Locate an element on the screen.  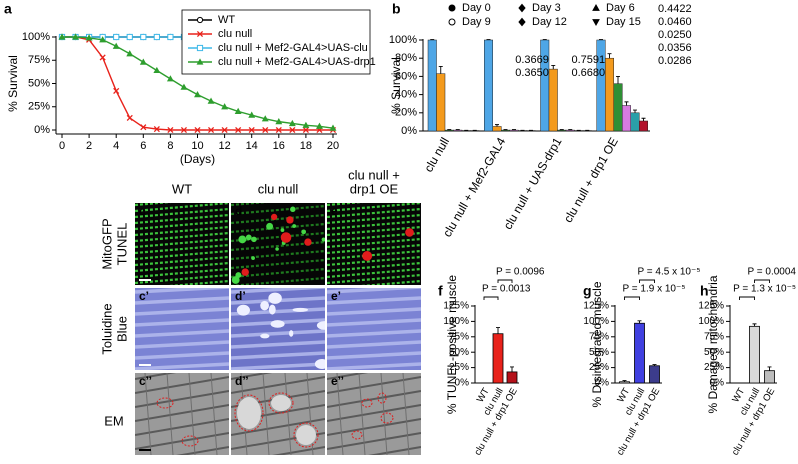
y-tick-label: 20% is located at coordinates (406, 113).